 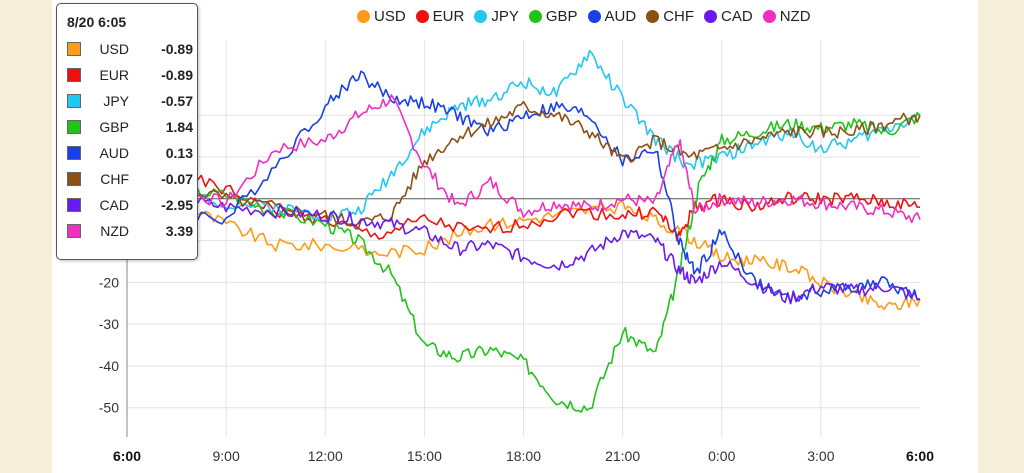 I want to click on tooltip-row-nzd: NZD 3.39, so click(x=127, y=231).